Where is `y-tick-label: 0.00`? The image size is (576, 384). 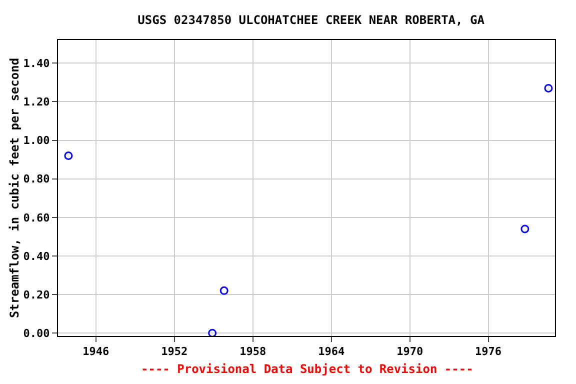 y-tick-label: 0.00 is located at coordinates (36, 333).